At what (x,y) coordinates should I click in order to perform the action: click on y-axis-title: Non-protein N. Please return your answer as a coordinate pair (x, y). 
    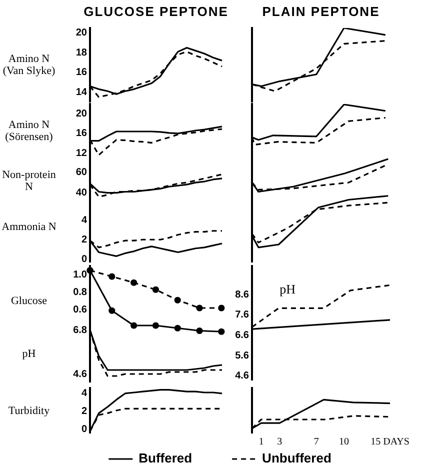
    Looking at the image, I should click on (29, 180).